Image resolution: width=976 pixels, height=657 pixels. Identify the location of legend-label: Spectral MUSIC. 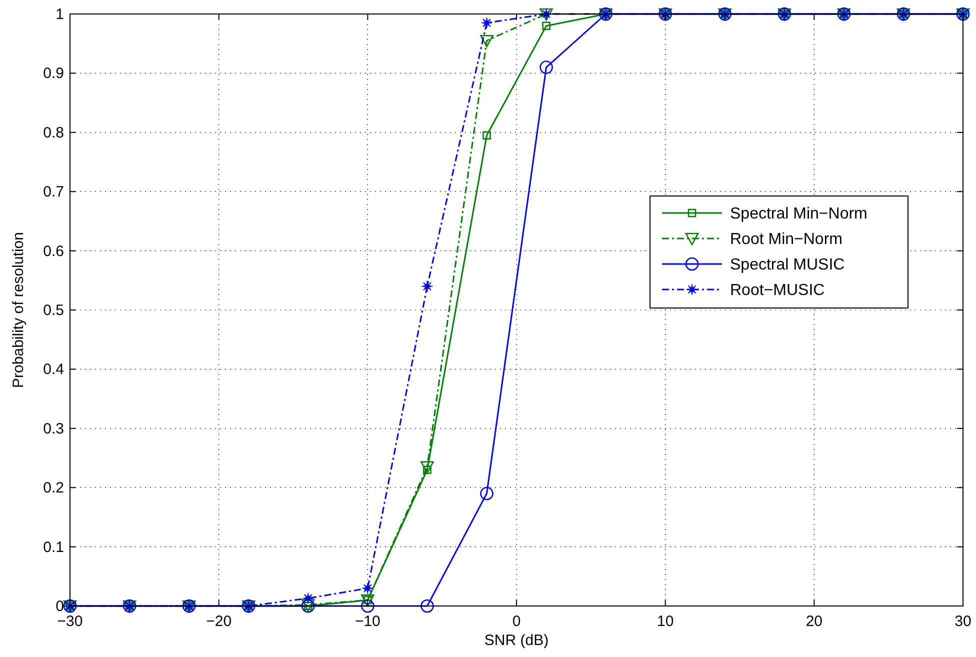
(787, 265).